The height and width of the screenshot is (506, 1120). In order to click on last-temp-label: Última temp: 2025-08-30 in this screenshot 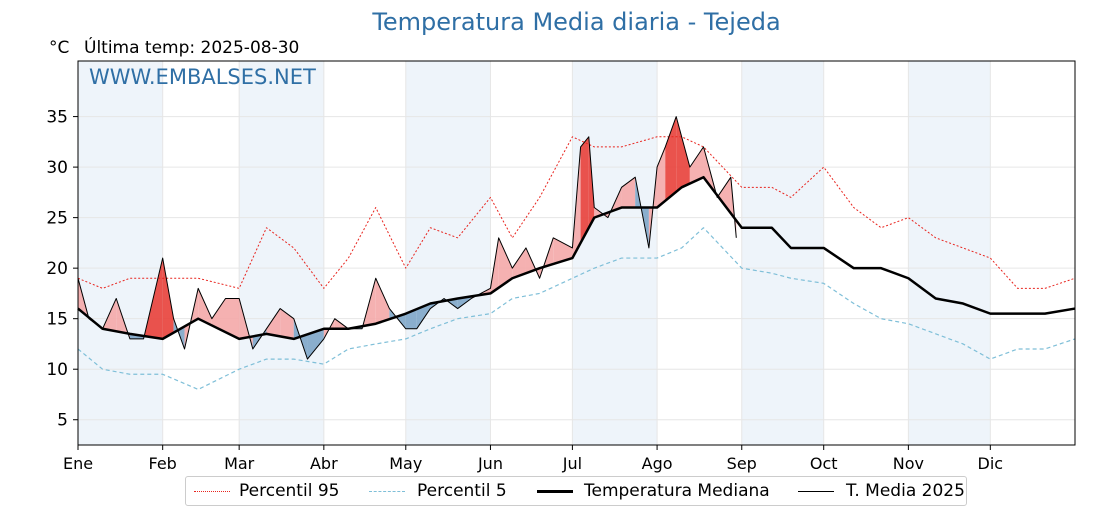, I will do `click(192, 48)`.